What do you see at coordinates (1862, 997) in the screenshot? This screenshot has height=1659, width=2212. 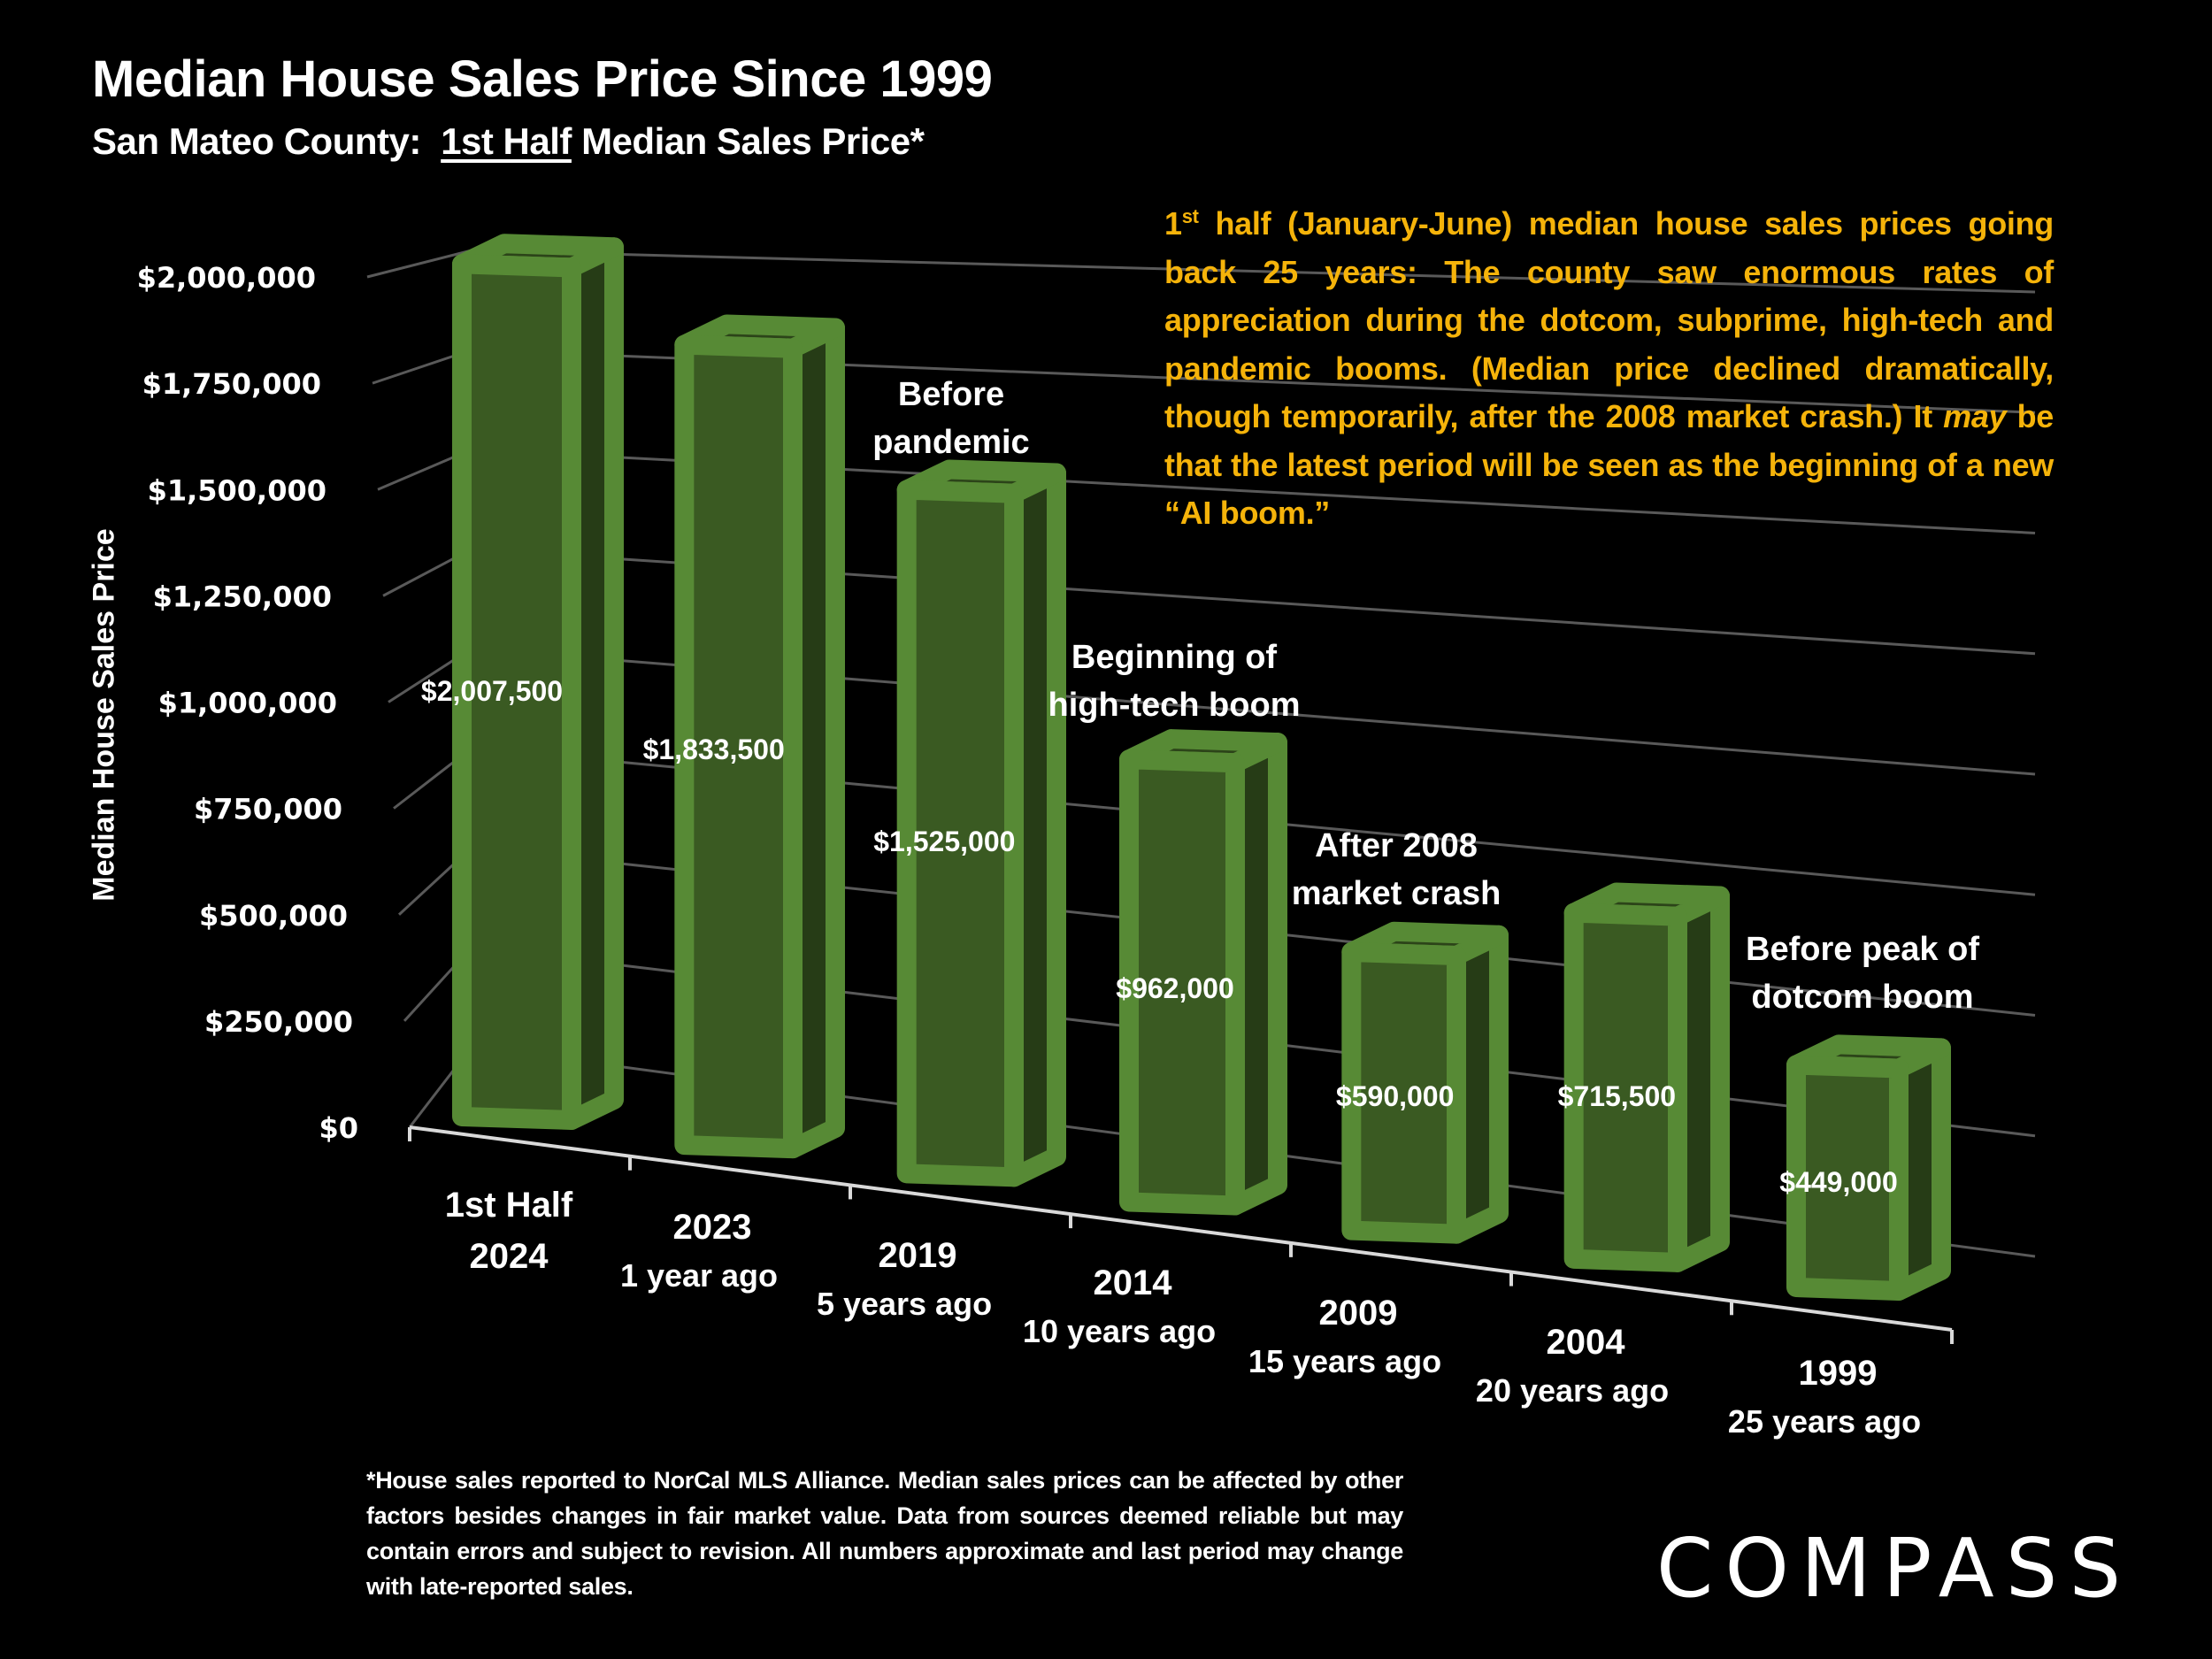 I see `bar-annotation: dotcom boom` at bounding box center [1862, 997].